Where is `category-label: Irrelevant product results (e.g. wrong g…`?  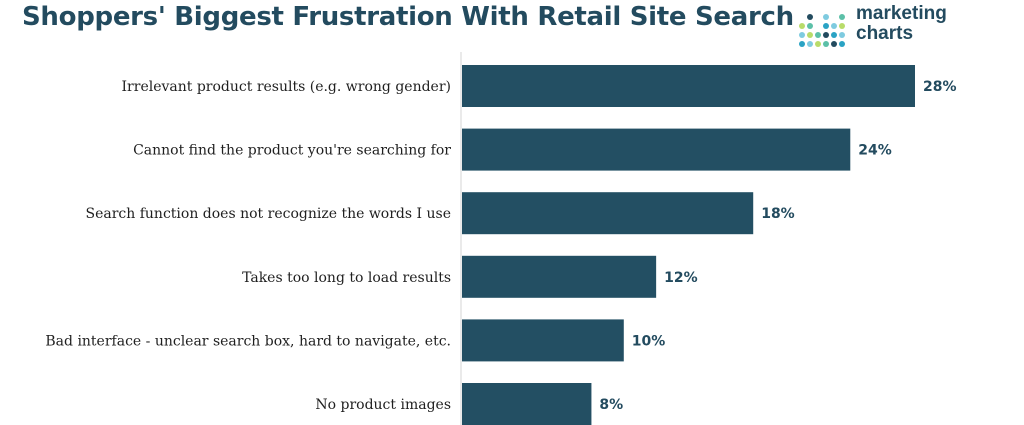
category-label: Irrelevant product results (e.g. wrong g… is located at coordinates (286, 87).